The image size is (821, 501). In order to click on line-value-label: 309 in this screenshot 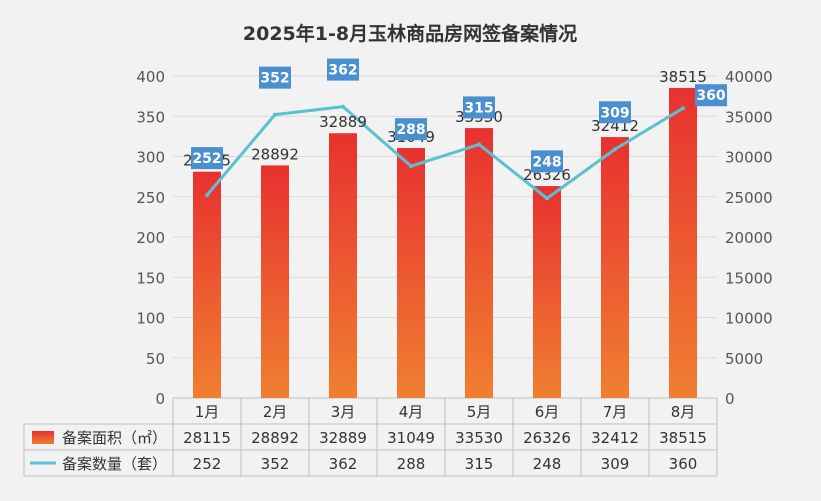, I will do `click(614, 113)`.